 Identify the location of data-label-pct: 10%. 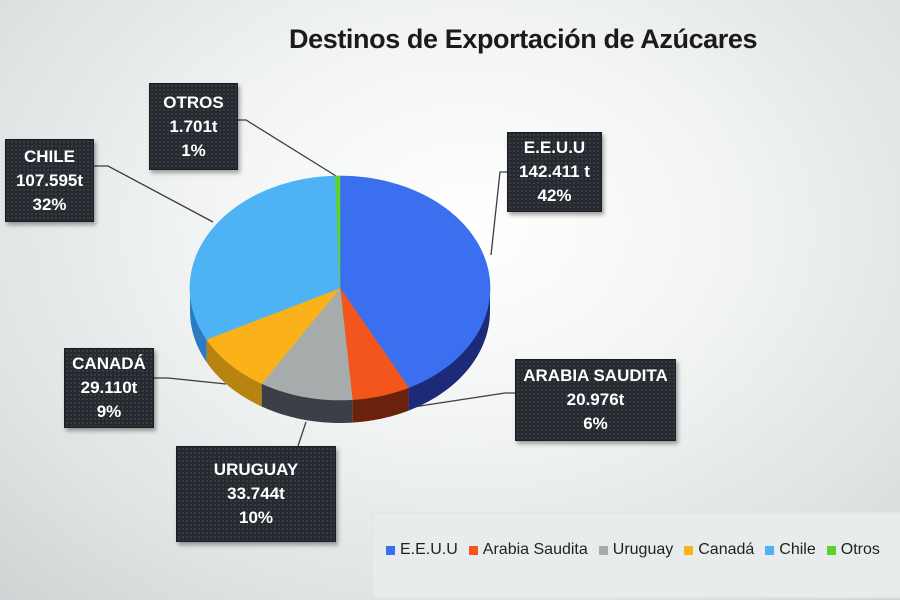
(256, 517).